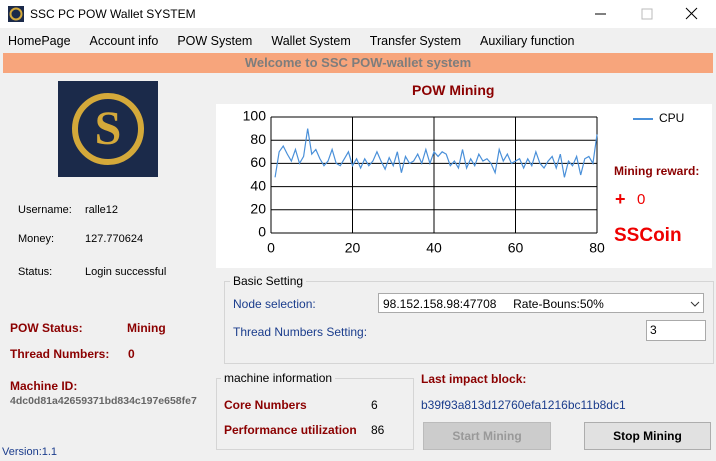 The width and height of the screenshot is (716, 461). Describe the element at coordinates (60, 354) in the screenshot. I see `label: Thread Numbers:` at that location.